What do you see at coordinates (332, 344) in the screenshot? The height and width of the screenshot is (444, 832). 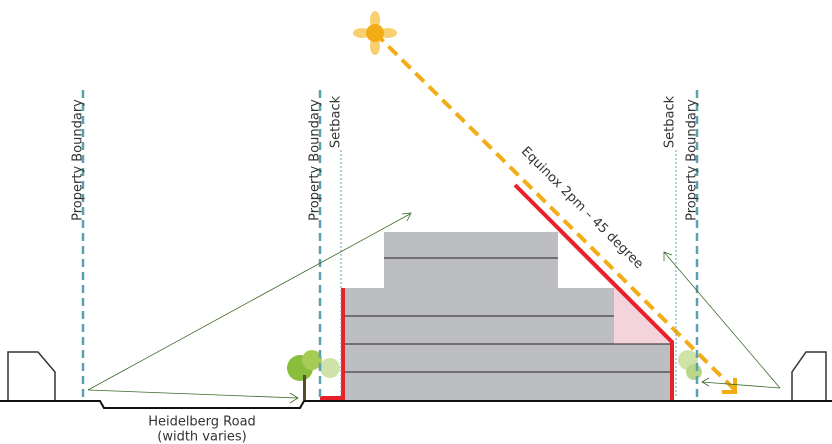 I see `envelope-left` at bounding box center [332, 344].